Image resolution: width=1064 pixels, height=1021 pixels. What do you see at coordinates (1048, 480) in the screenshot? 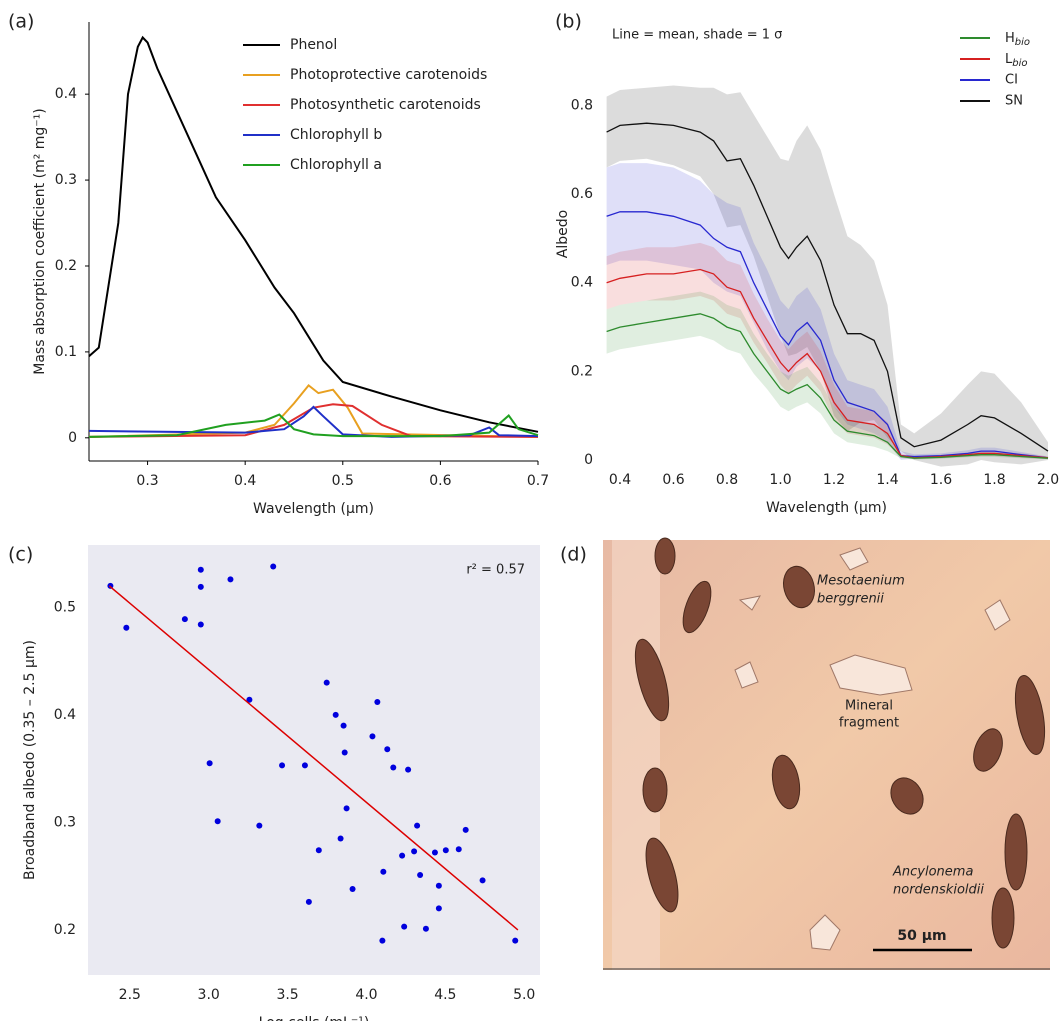
I see `x-tick-label: 2.0` at bounding box center [1048, 480].